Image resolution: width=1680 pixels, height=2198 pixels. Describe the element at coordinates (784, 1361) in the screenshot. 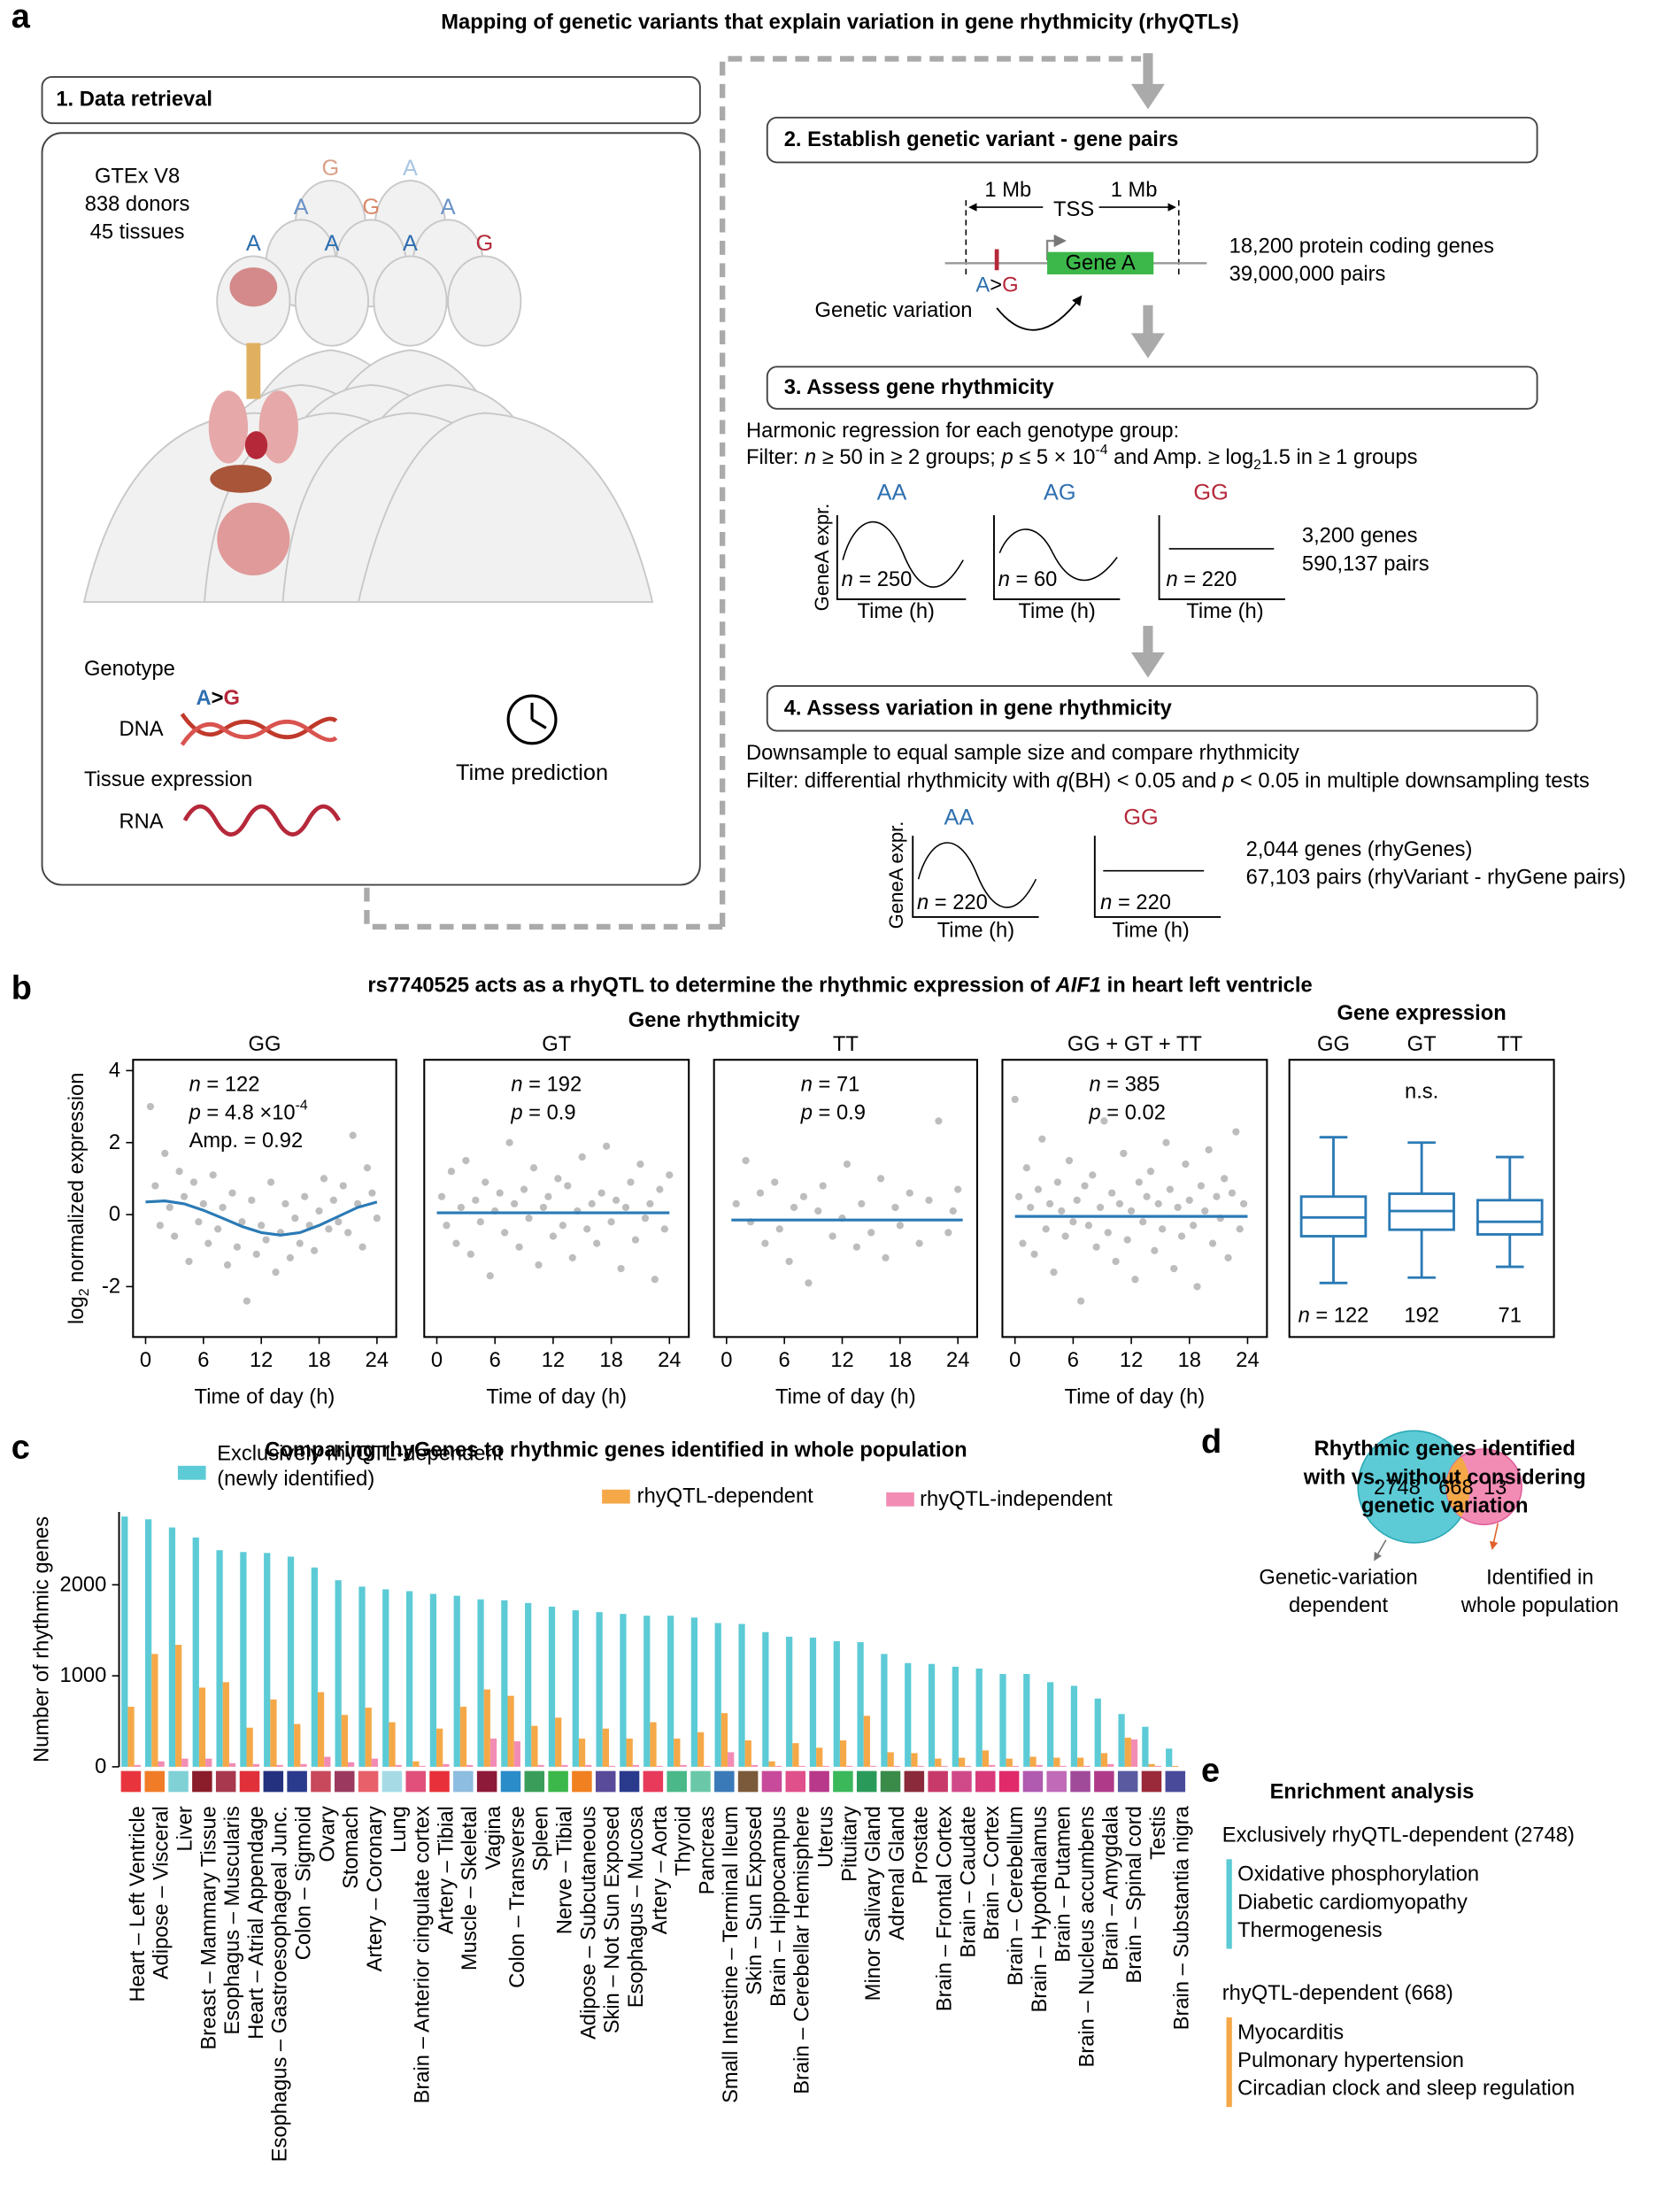

I see `x-tick-label: 6` at that location.